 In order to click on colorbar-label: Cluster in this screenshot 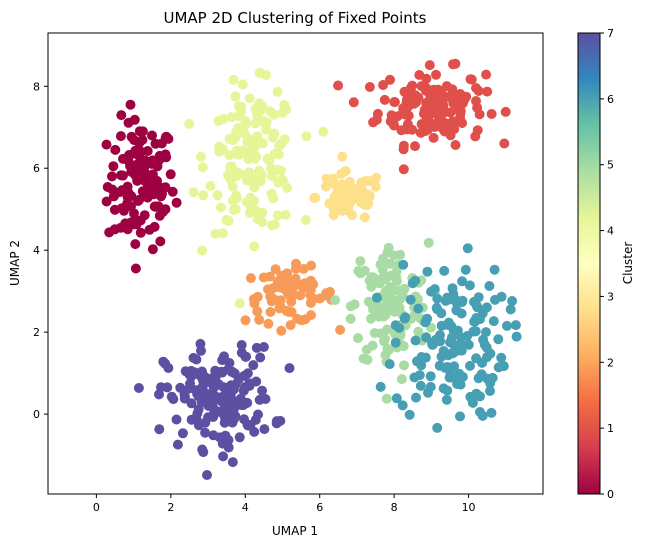, I will do `click(628, 263)`.